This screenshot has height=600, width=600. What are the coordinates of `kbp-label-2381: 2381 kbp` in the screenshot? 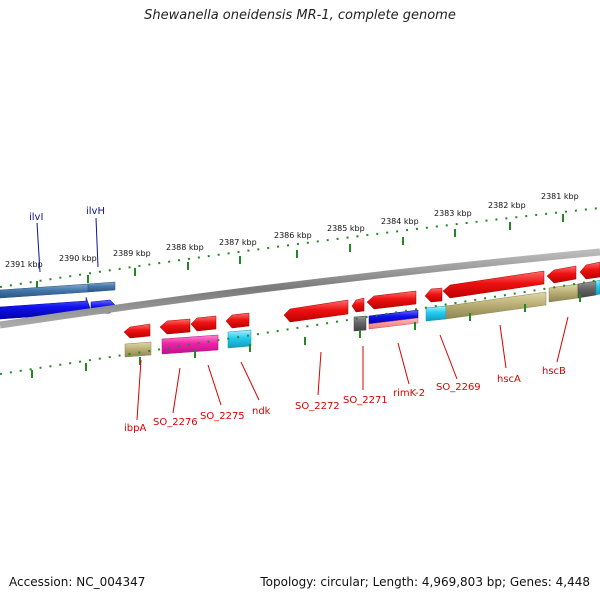 It's located at (560, 196).